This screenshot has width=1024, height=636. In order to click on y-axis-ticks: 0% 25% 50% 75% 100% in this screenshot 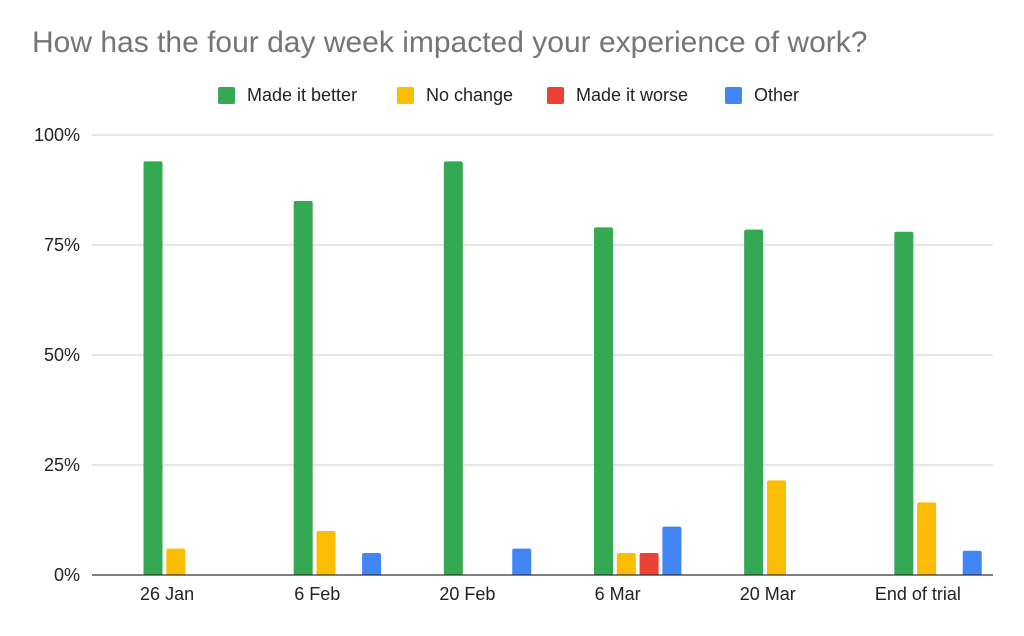, I will do `click(57, 355)`.